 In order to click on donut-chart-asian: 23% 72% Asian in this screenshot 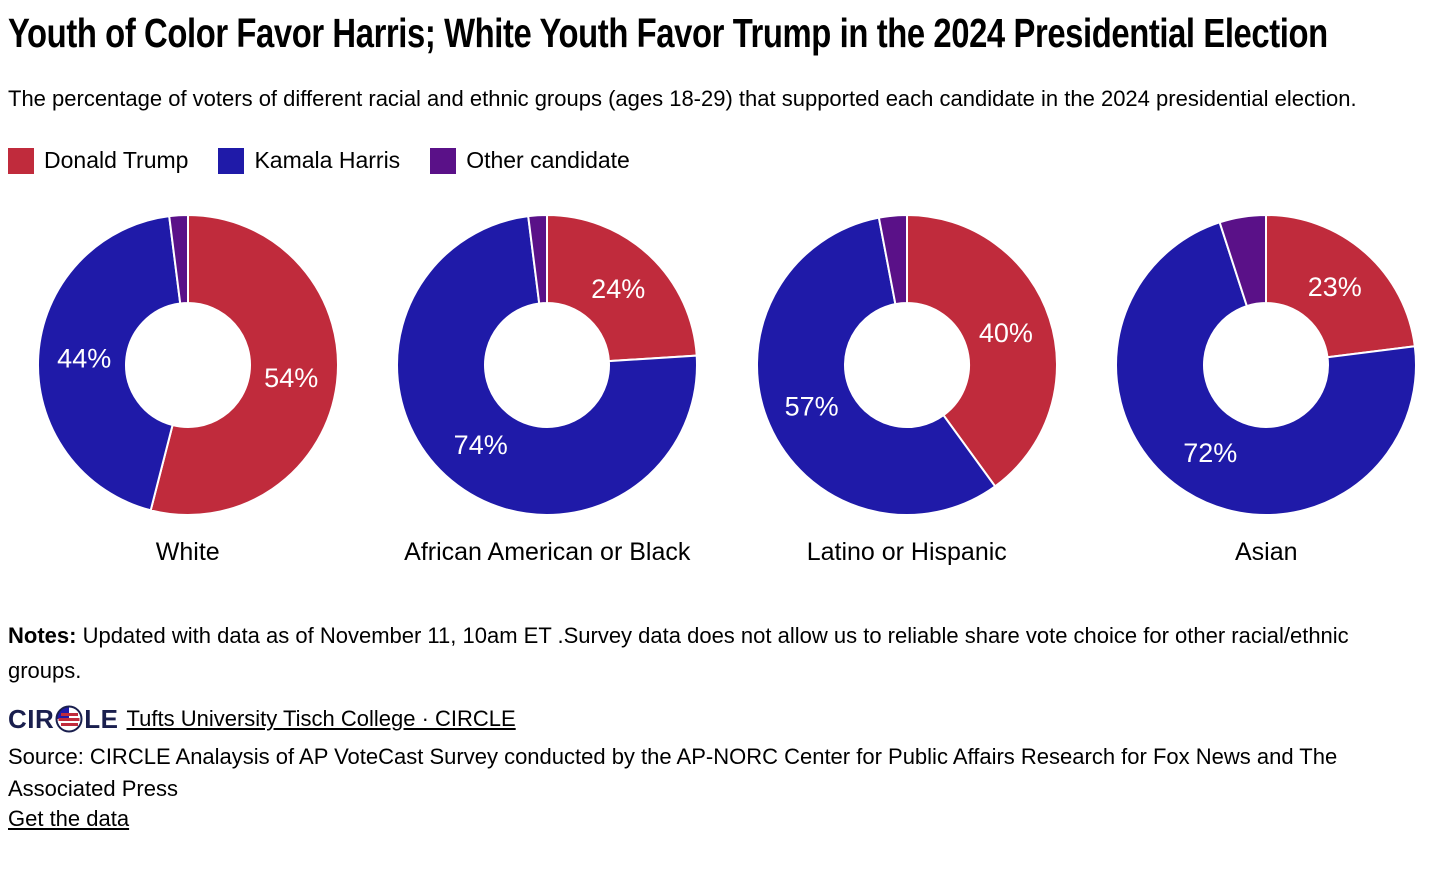, I will do `click(1267, 389)`.